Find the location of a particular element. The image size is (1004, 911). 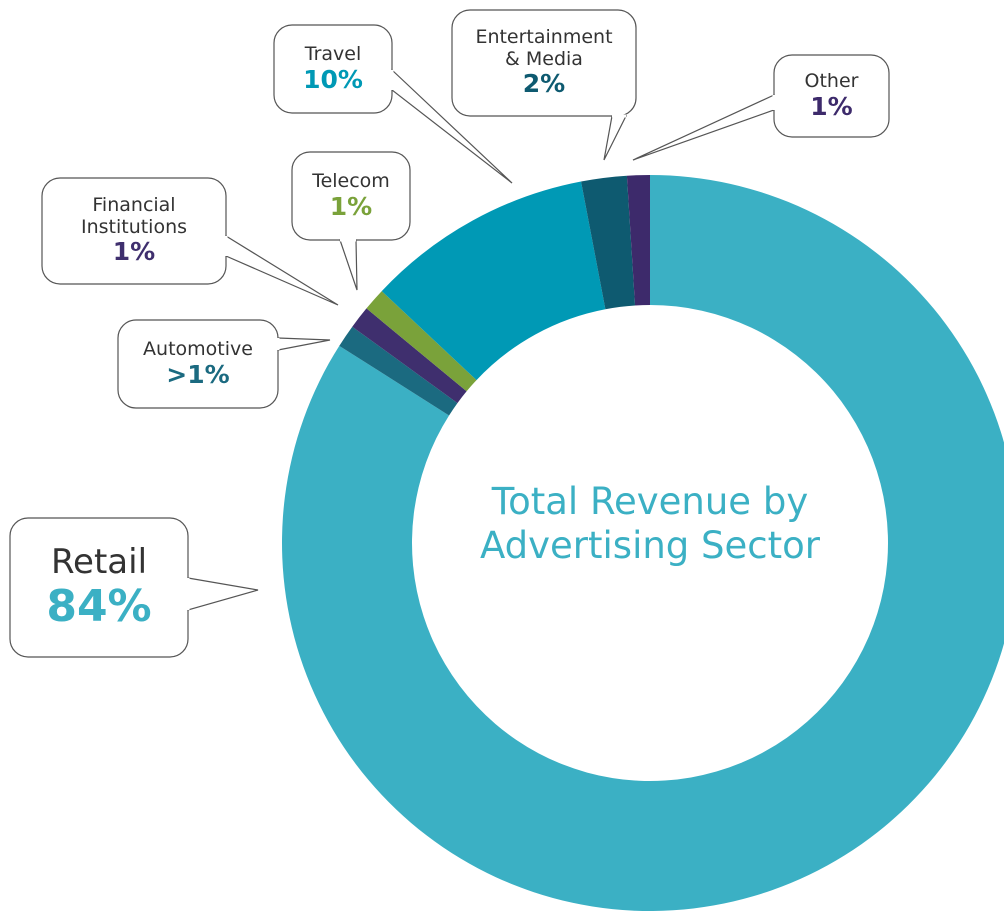

chart-title: Total Revenue by Advertising Sector is located at coordinates (649, 524).